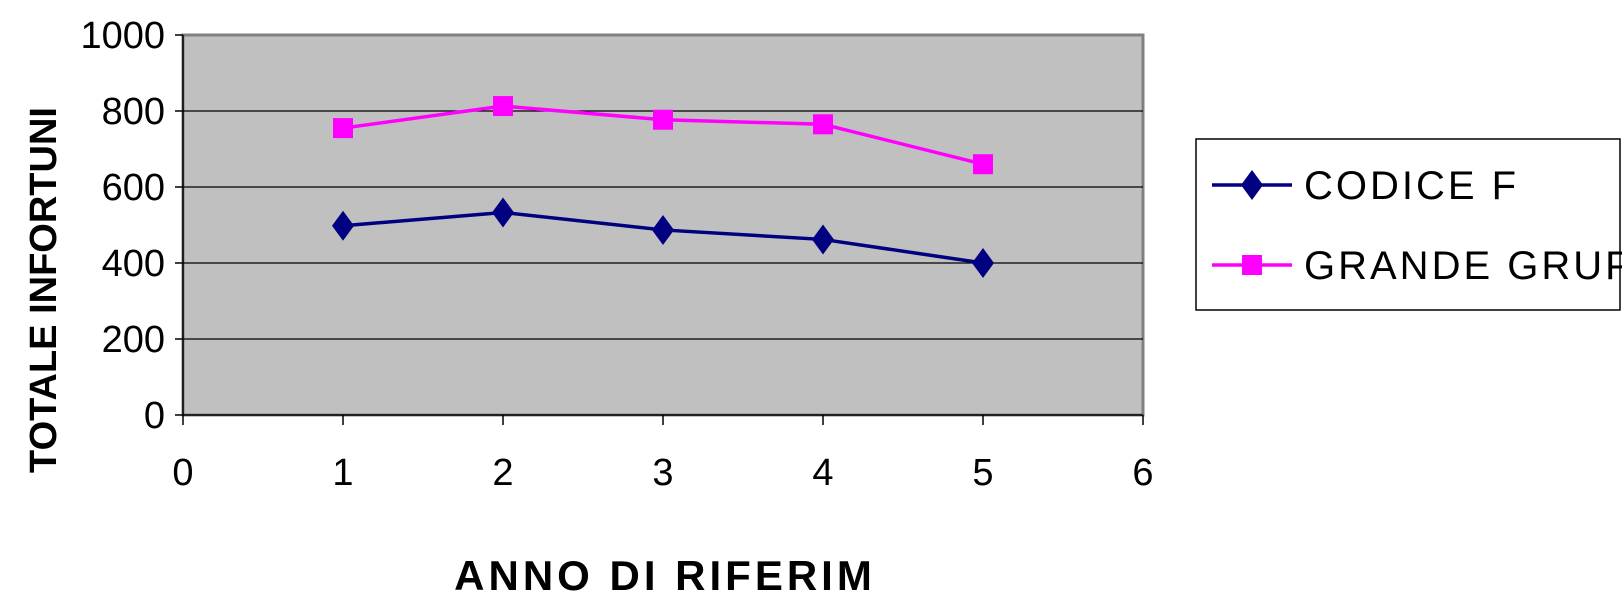 This screenshot has width=1622, height=605. What do you see at coordinates (342, 473) in the screenshot?
I see `x-tick-label: 1` at bounding box center [342, 473].